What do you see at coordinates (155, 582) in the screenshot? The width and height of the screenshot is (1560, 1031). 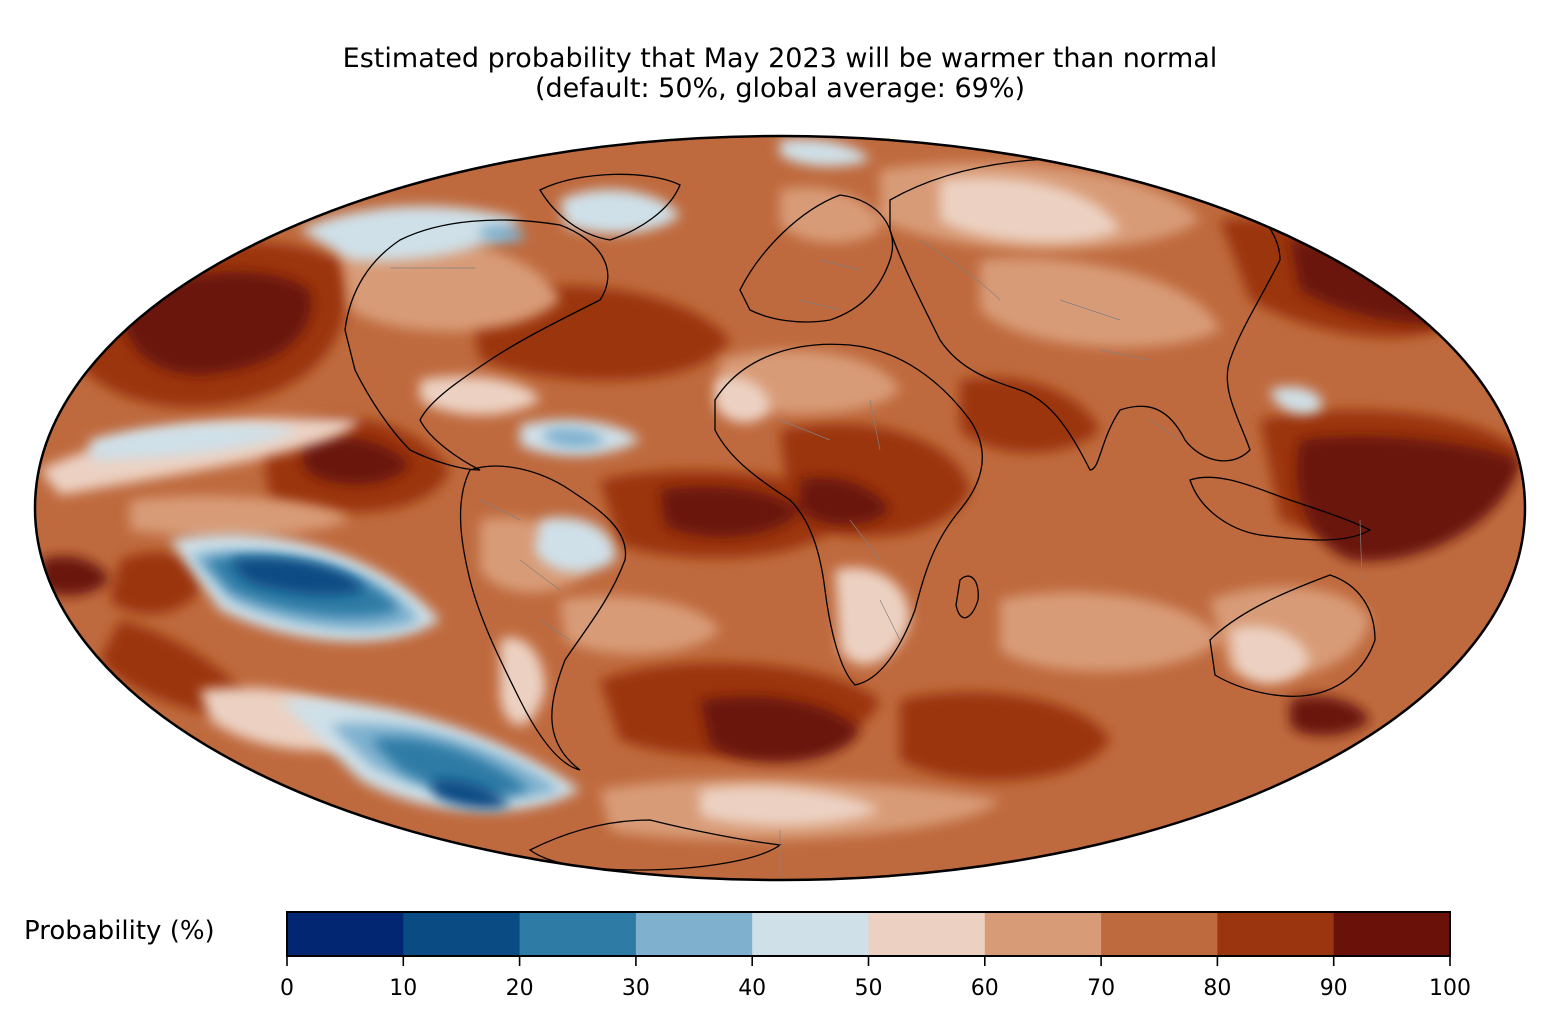 I see `patch-south-east-pacific` at bounding box center [155, 582].